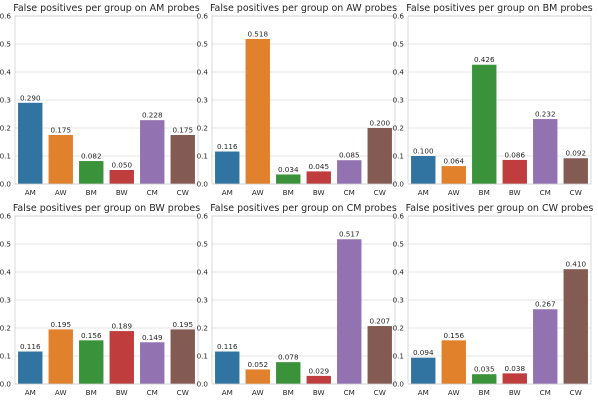 Image resolution: width=598 pixels, height=401 pixels. What do you see at coordinates (484, 369) in the screenshot?
I see `data-label: 0.035` at bounding box center [484, 369].